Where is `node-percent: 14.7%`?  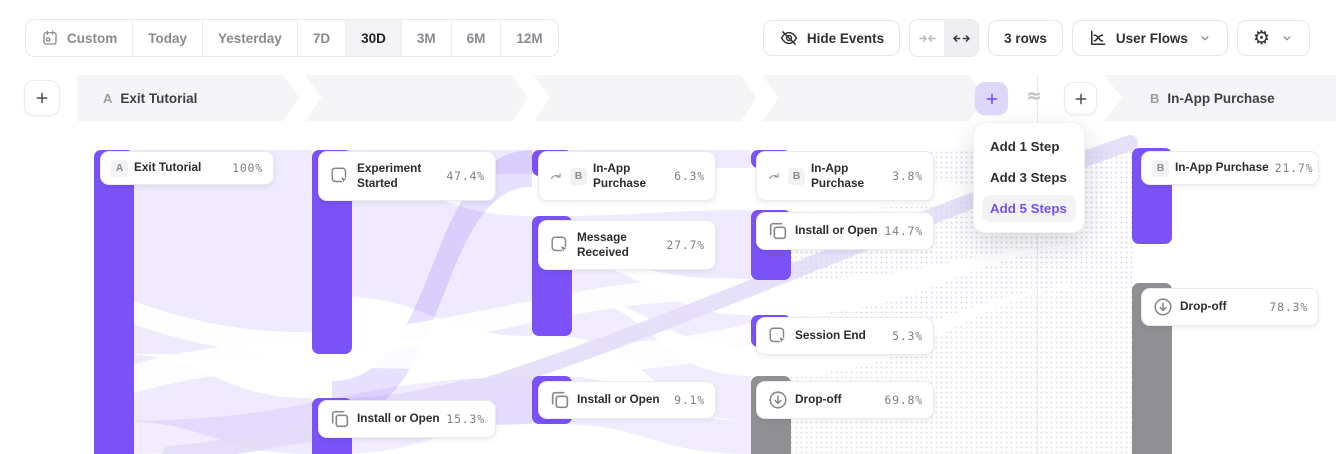
node-percent: 14.7% is located at coordinates (903, 231).